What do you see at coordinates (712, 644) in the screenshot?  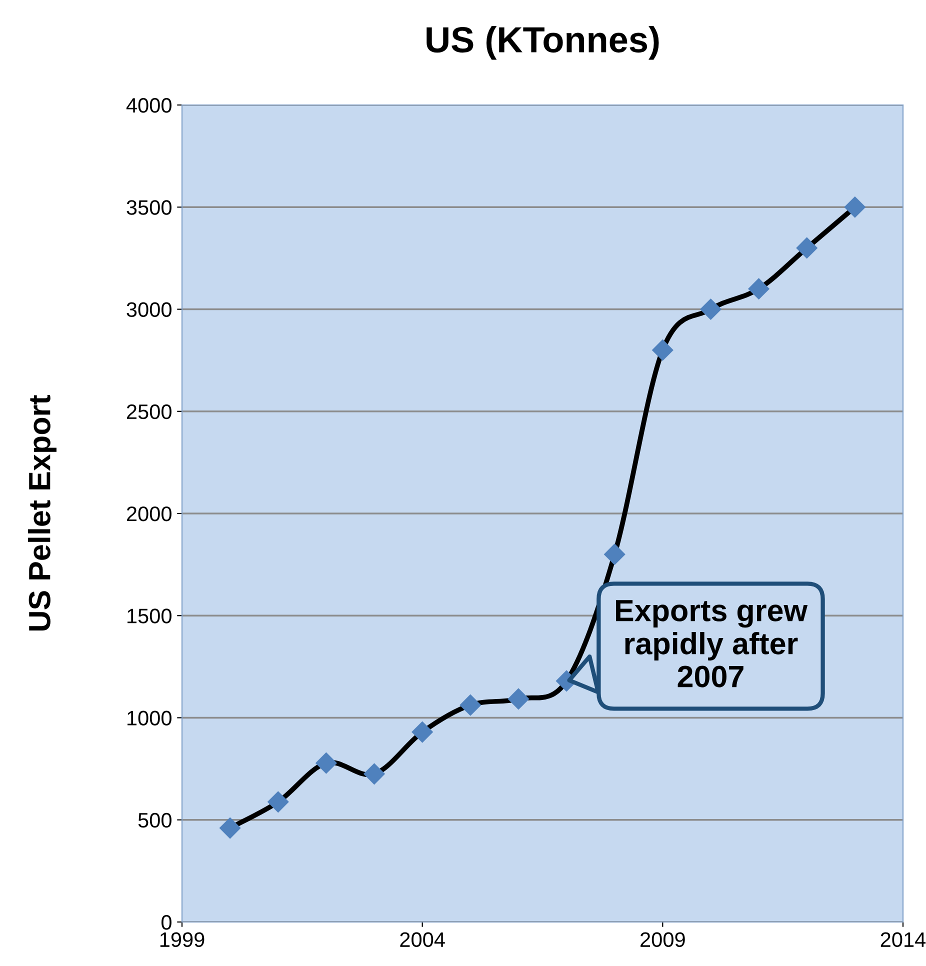 I see `annotation: Exports grew rapidly after 2007` at bounding box center [712, 644].